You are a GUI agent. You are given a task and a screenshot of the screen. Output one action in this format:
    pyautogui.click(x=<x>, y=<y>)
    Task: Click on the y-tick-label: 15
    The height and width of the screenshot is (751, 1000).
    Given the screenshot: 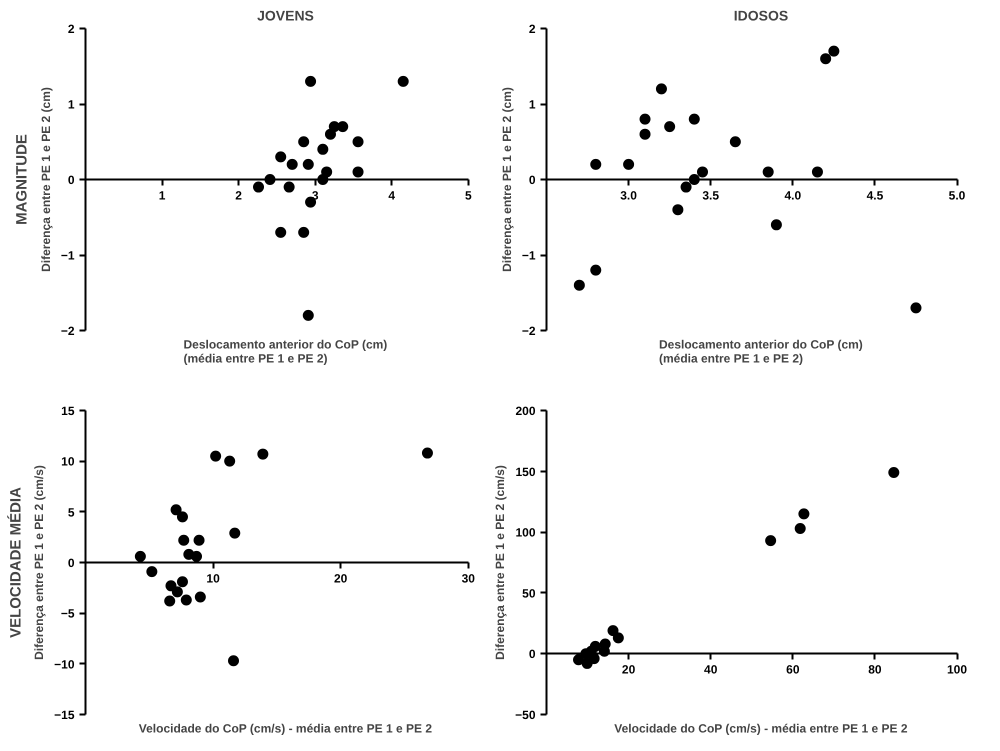 What is the action you would take?
    pyautogui.click(x=68, y=411)
    